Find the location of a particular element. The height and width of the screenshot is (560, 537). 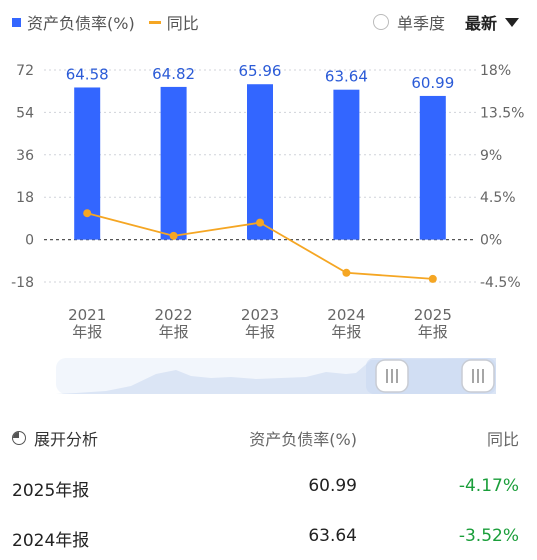

bar-legend-swatch is located at coordinates (16, 22).